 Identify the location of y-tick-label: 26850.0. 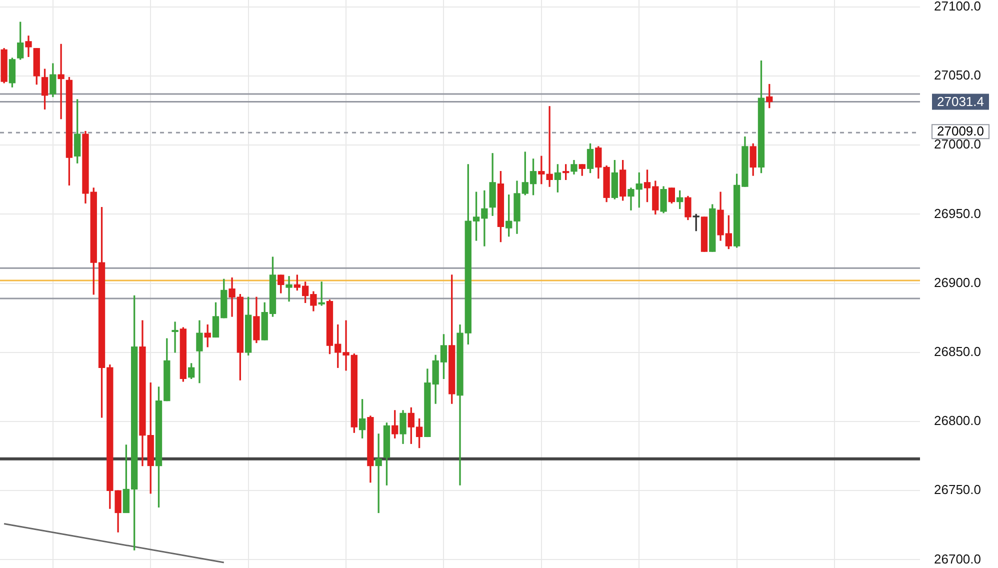
(957, 351).